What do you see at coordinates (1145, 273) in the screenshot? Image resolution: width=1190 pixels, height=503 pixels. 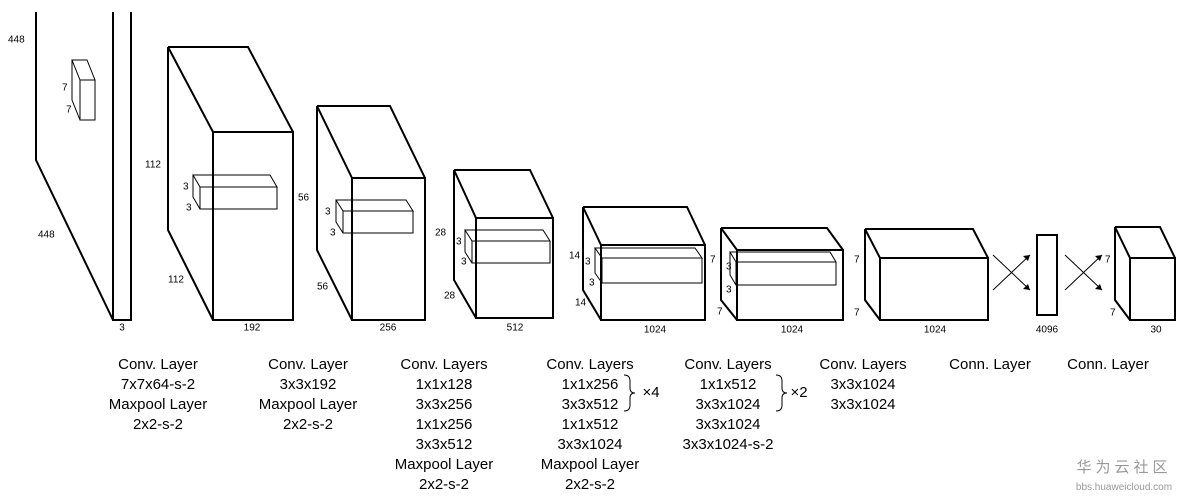 I see `output-volume` at bounding box center [1145, 273].